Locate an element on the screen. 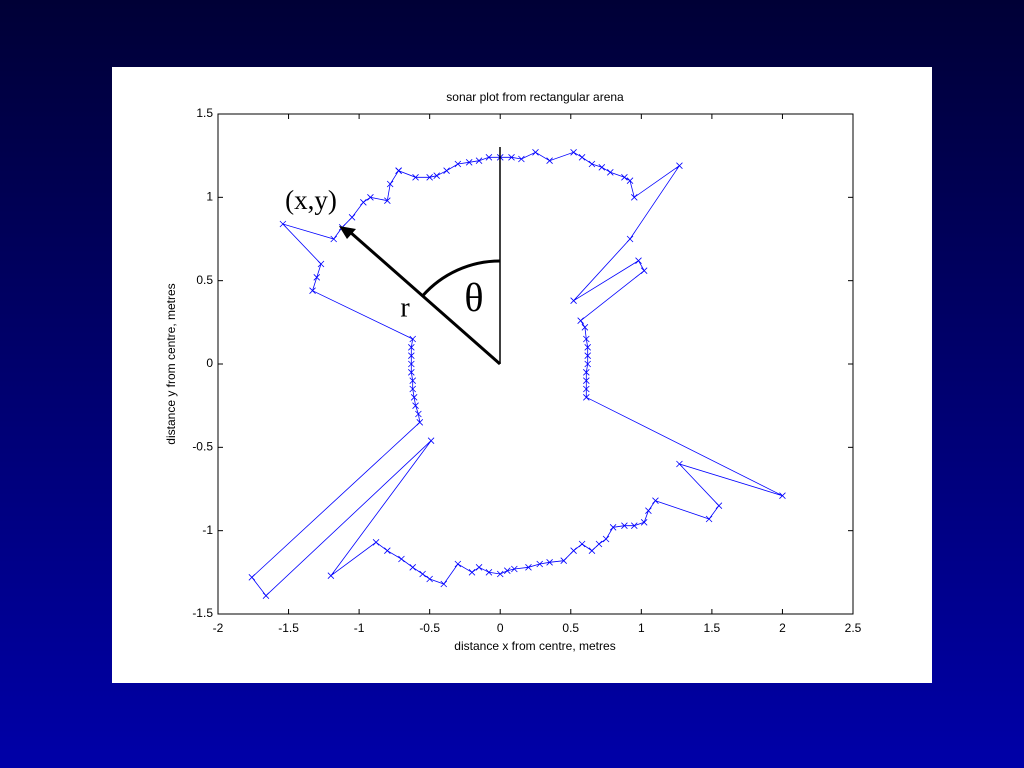 Image resolution: width=1024 pixels, height=768 pixels. x-tick-label: 1 is located at coordinates (641, 628).